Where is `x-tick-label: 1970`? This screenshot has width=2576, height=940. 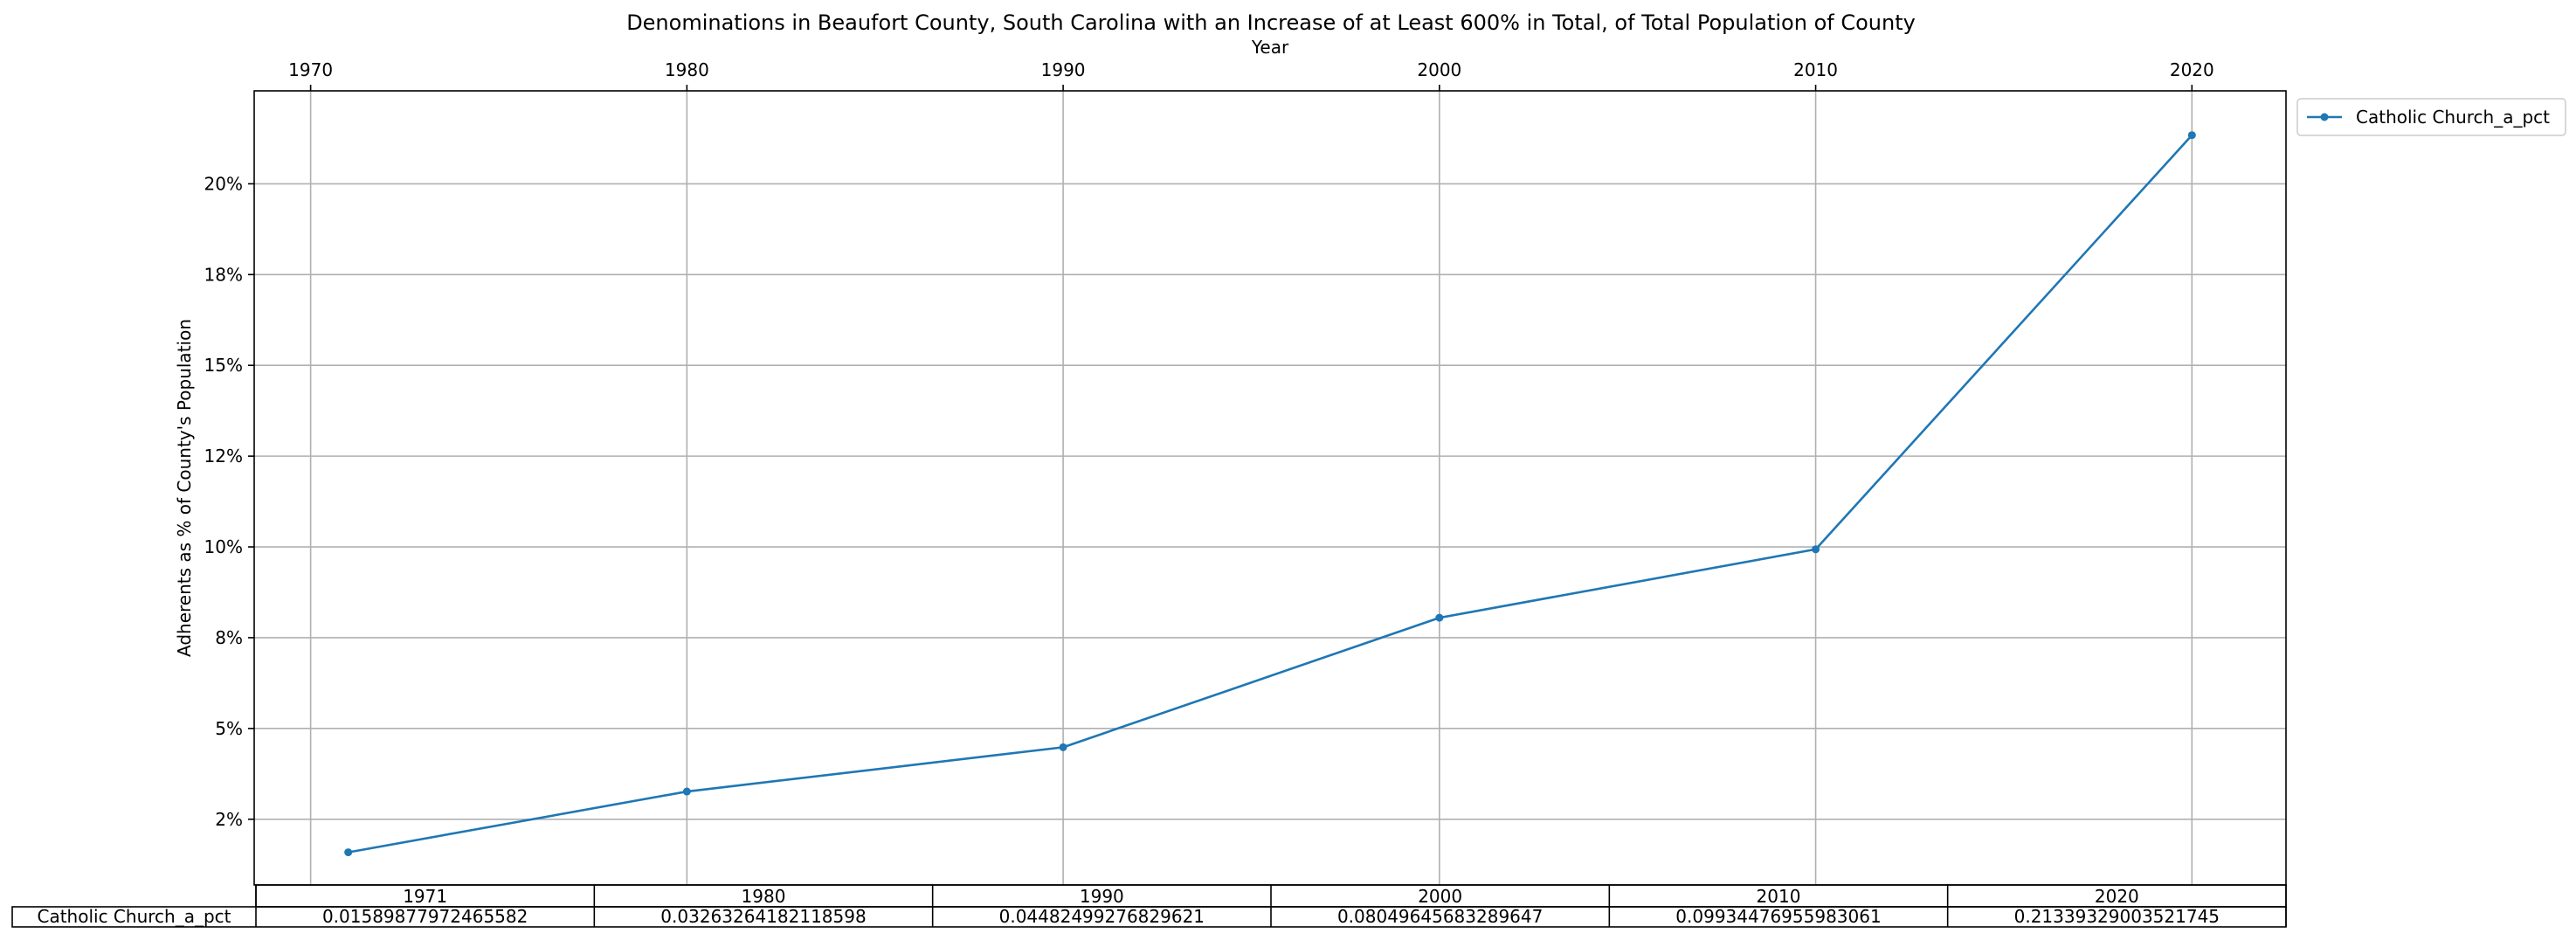
x-tick-label: 1970 is located at coordinates (310, 69).